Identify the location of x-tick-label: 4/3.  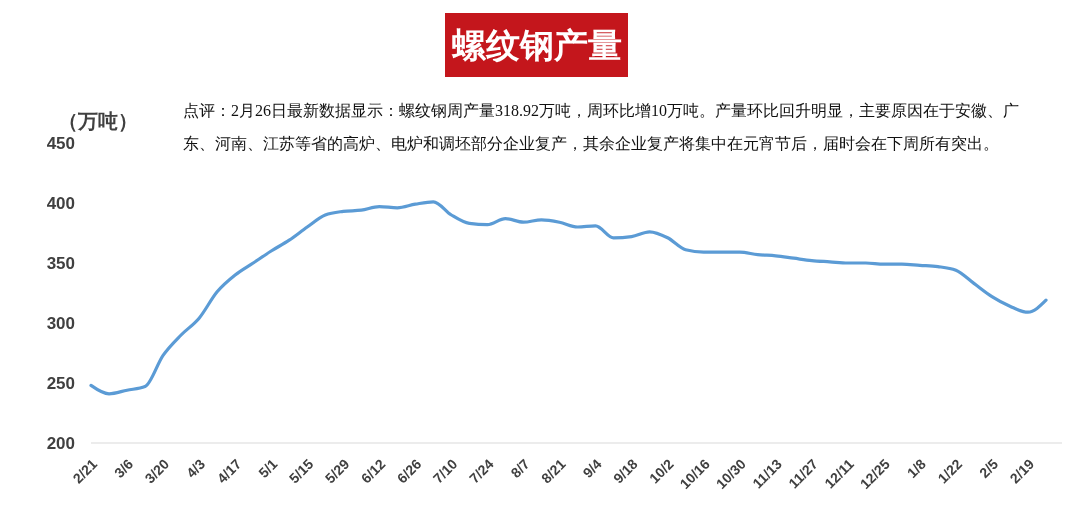
(196, 468).